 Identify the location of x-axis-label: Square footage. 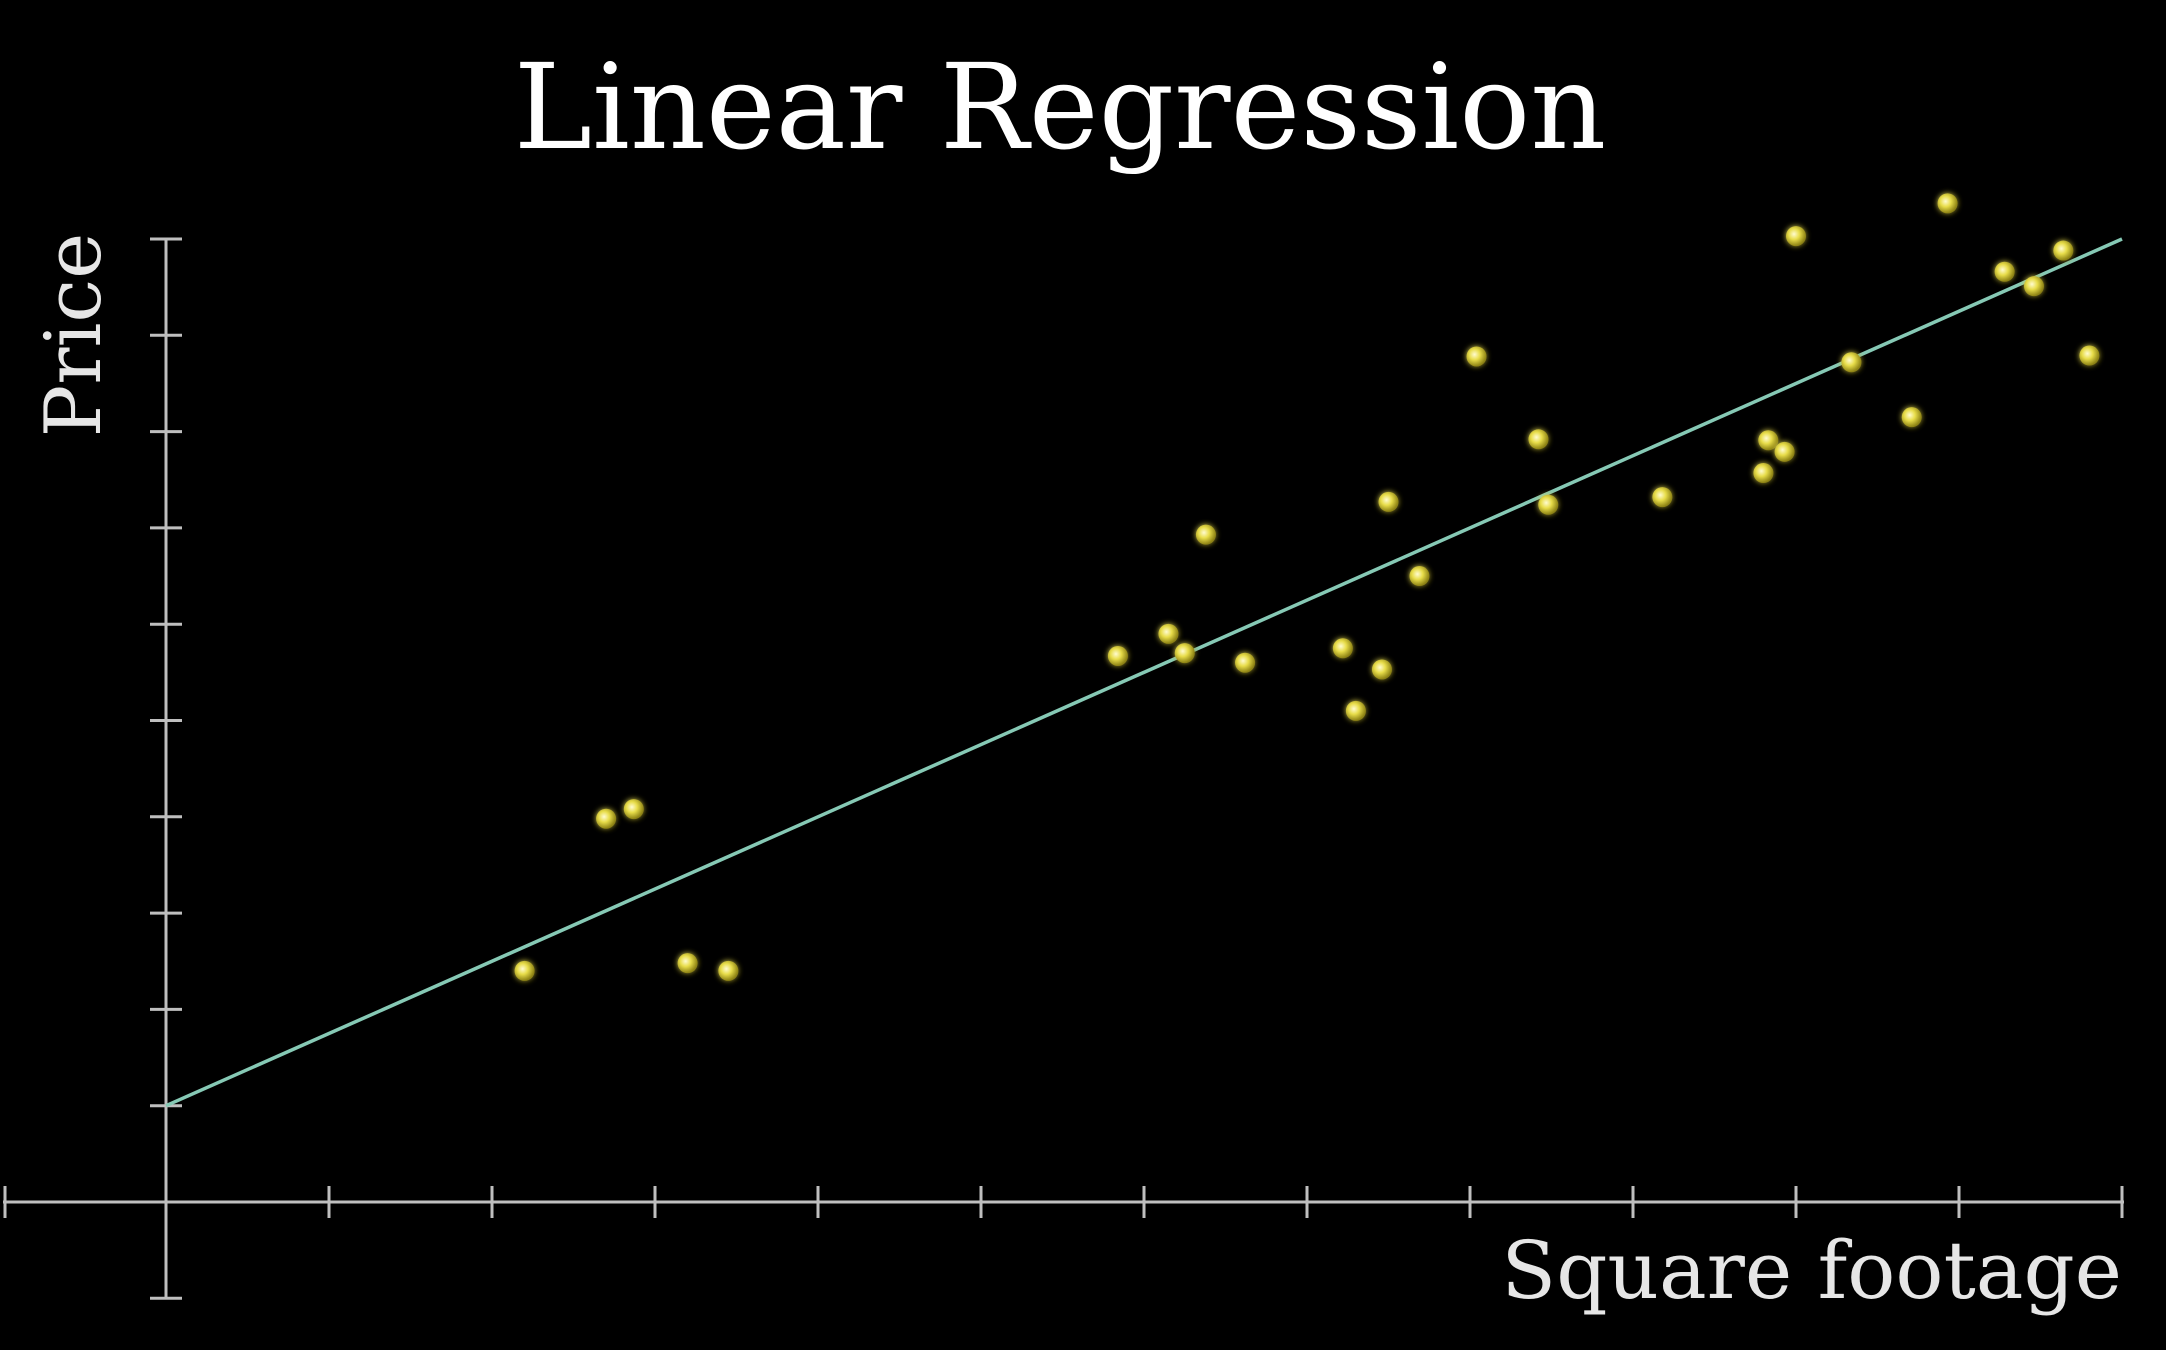
(1811, 1270).